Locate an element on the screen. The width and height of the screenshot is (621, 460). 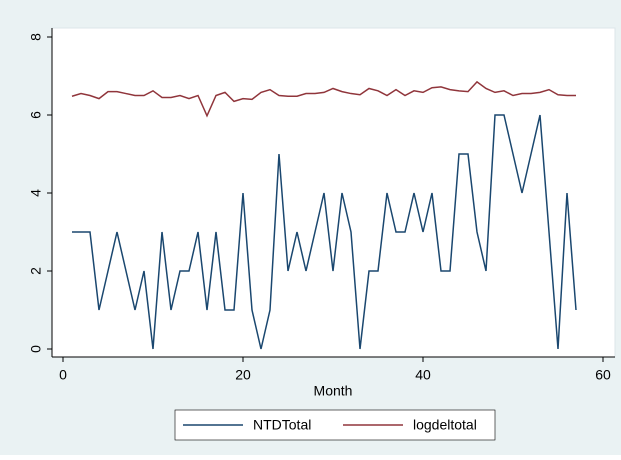
y-tick-label: 8 is located at coordinates (36, 37).